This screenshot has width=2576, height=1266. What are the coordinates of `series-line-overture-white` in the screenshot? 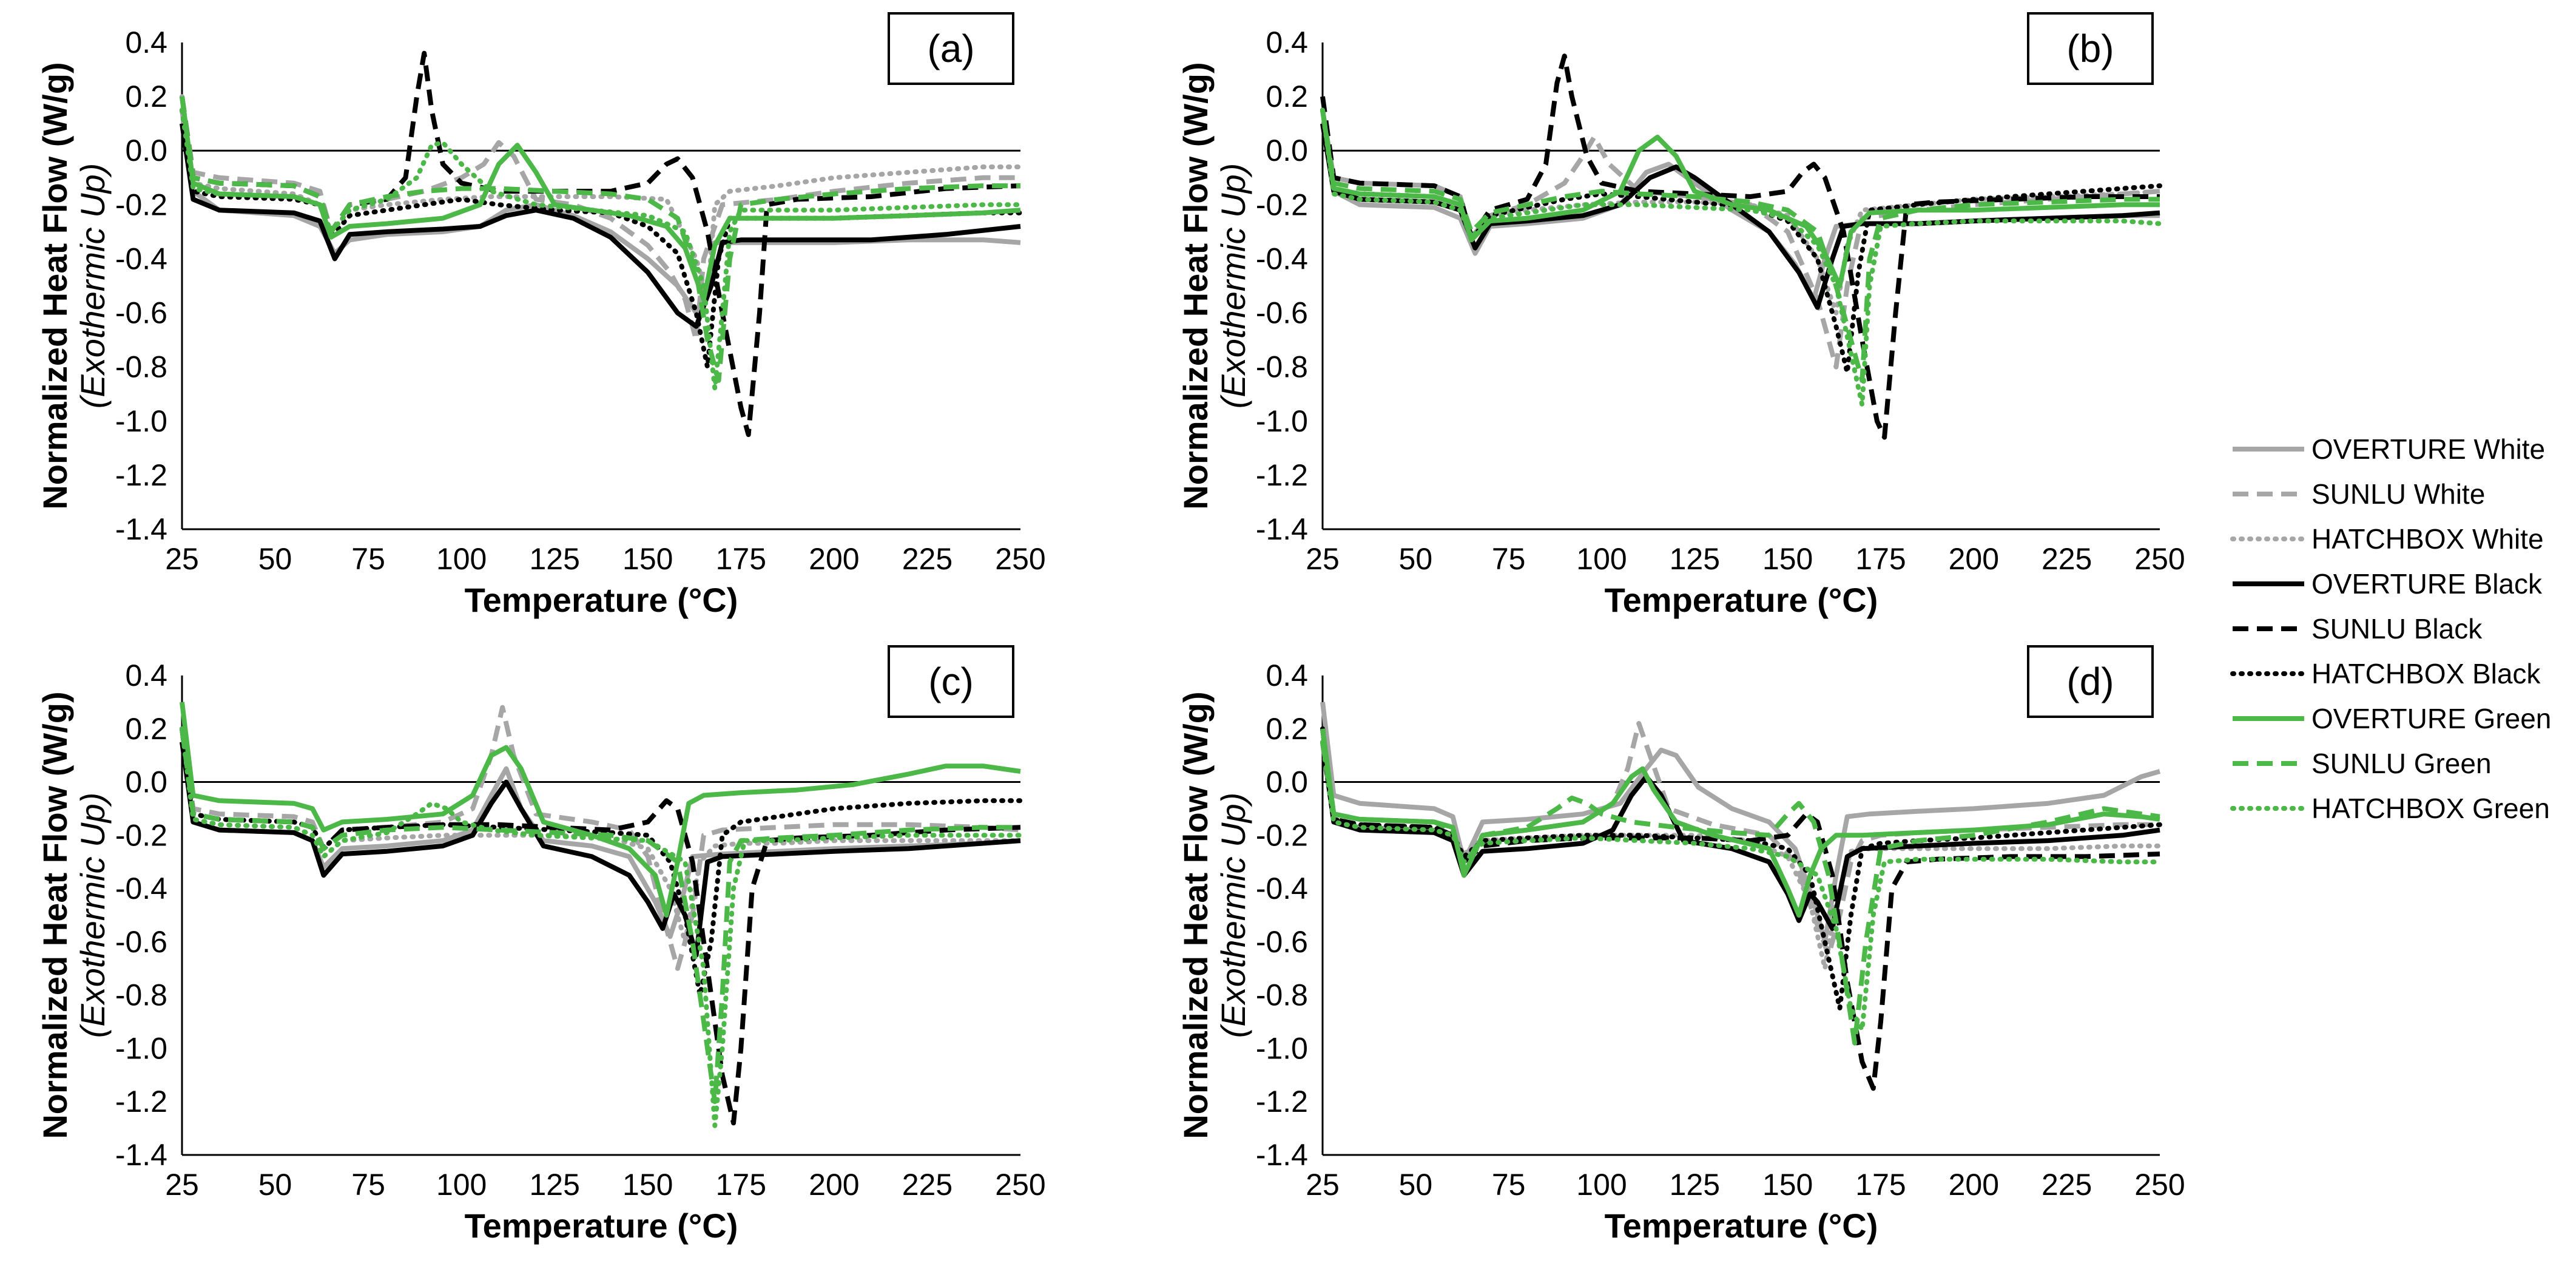 It's located at (1740, 823).